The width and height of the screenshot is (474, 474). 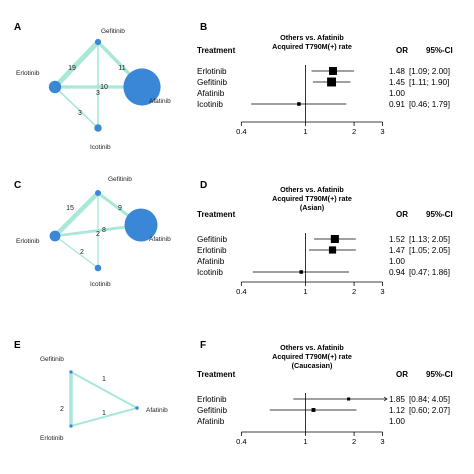 I want to click on panel-label: D, so click(x=203, y=185).